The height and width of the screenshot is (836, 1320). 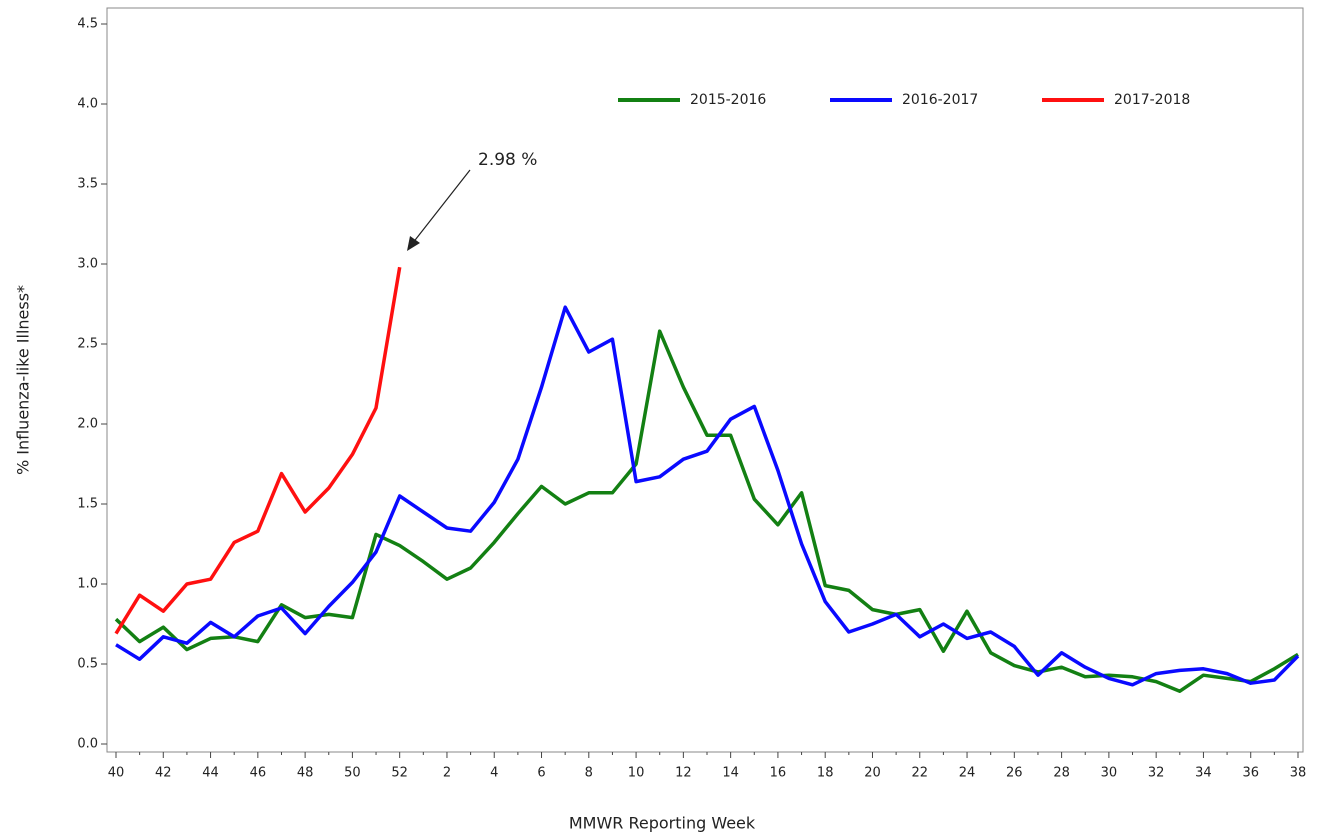 What do you see at coordinates (87, 184) in the screenshot?
I see `y-tick-label: 3.5` at bounding box center [87, 184].